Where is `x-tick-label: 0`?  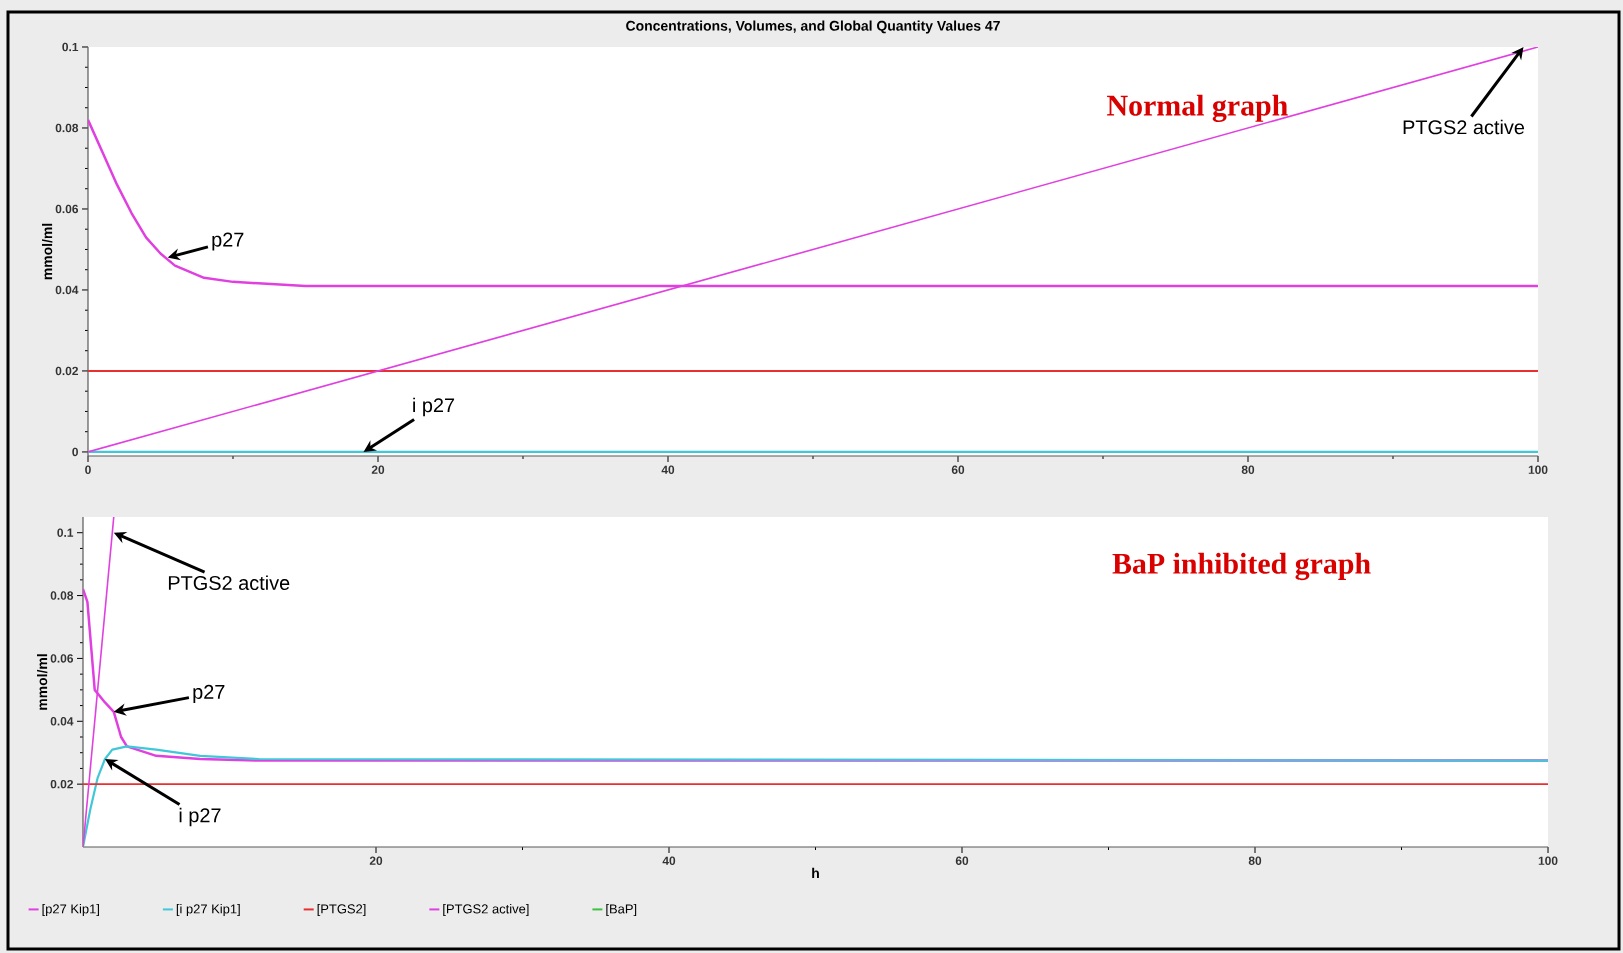
x-tick-label: 0 is located at coordinates (88, 469).